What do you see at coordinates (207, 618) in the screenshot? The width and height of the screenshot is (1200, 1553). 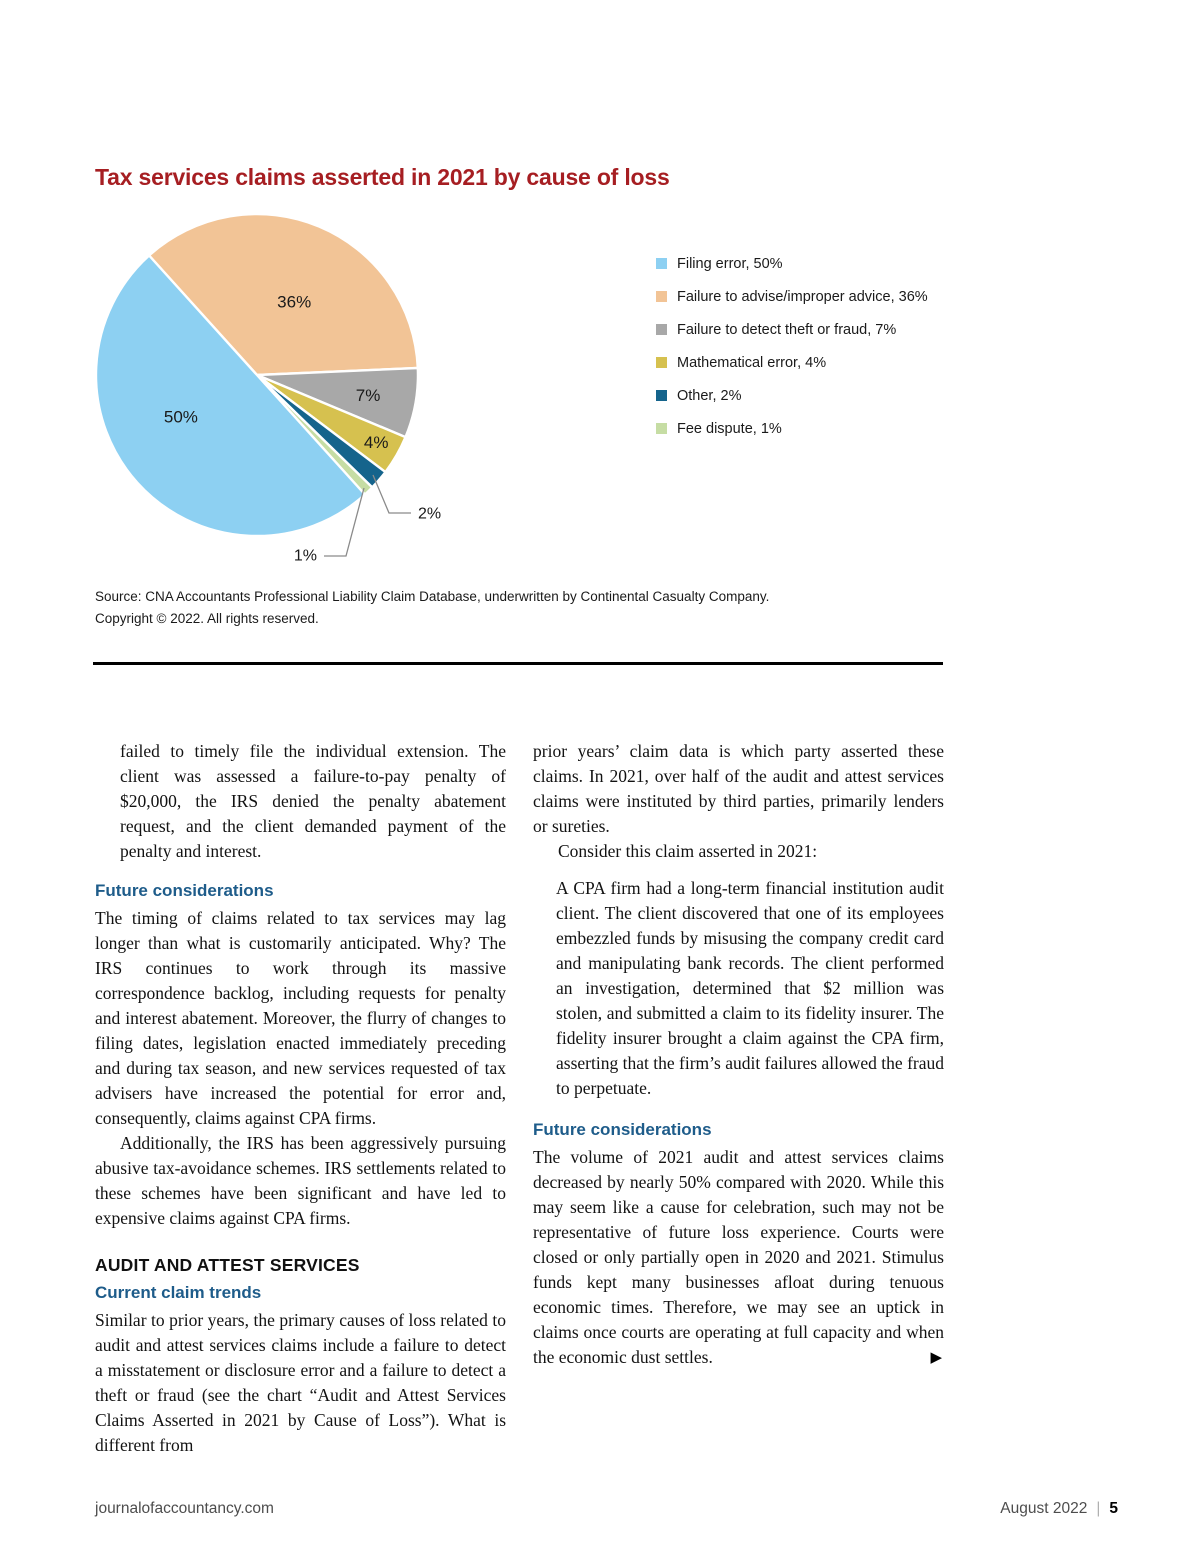 I see `source-line-2: Copyright © 2022. All rights reserved.` at bounding box center [207, 618].